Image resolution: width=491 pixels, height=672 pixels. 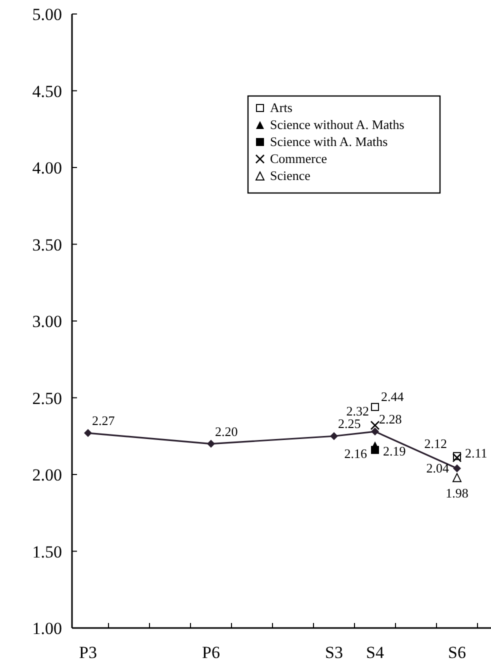 I want to click on data-label: 2.28, so click(x=390, y=419).